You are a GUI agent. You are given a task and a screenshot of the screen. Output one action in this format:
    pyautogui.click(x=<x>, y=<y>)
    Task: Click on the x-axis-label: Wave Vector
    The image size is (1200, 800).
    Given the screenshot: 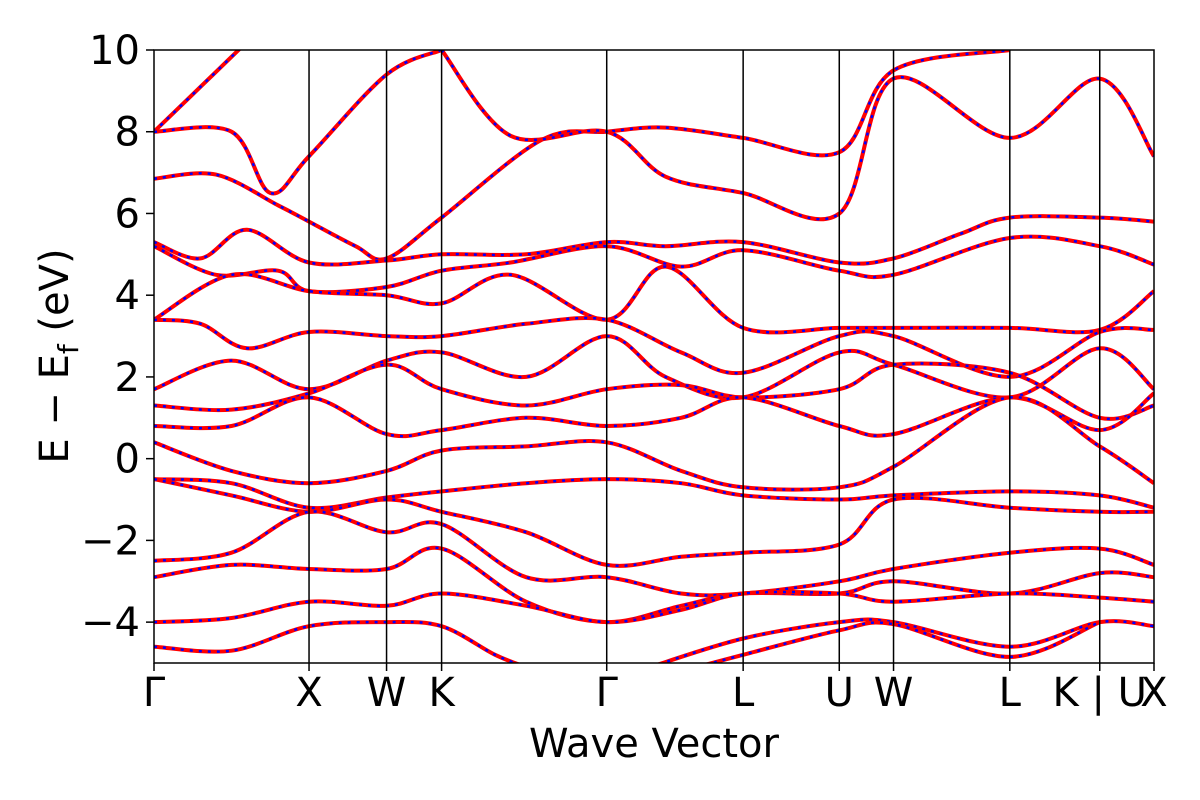 What is the action you would take?
    pyautogui.click(x=654, y=744)
    